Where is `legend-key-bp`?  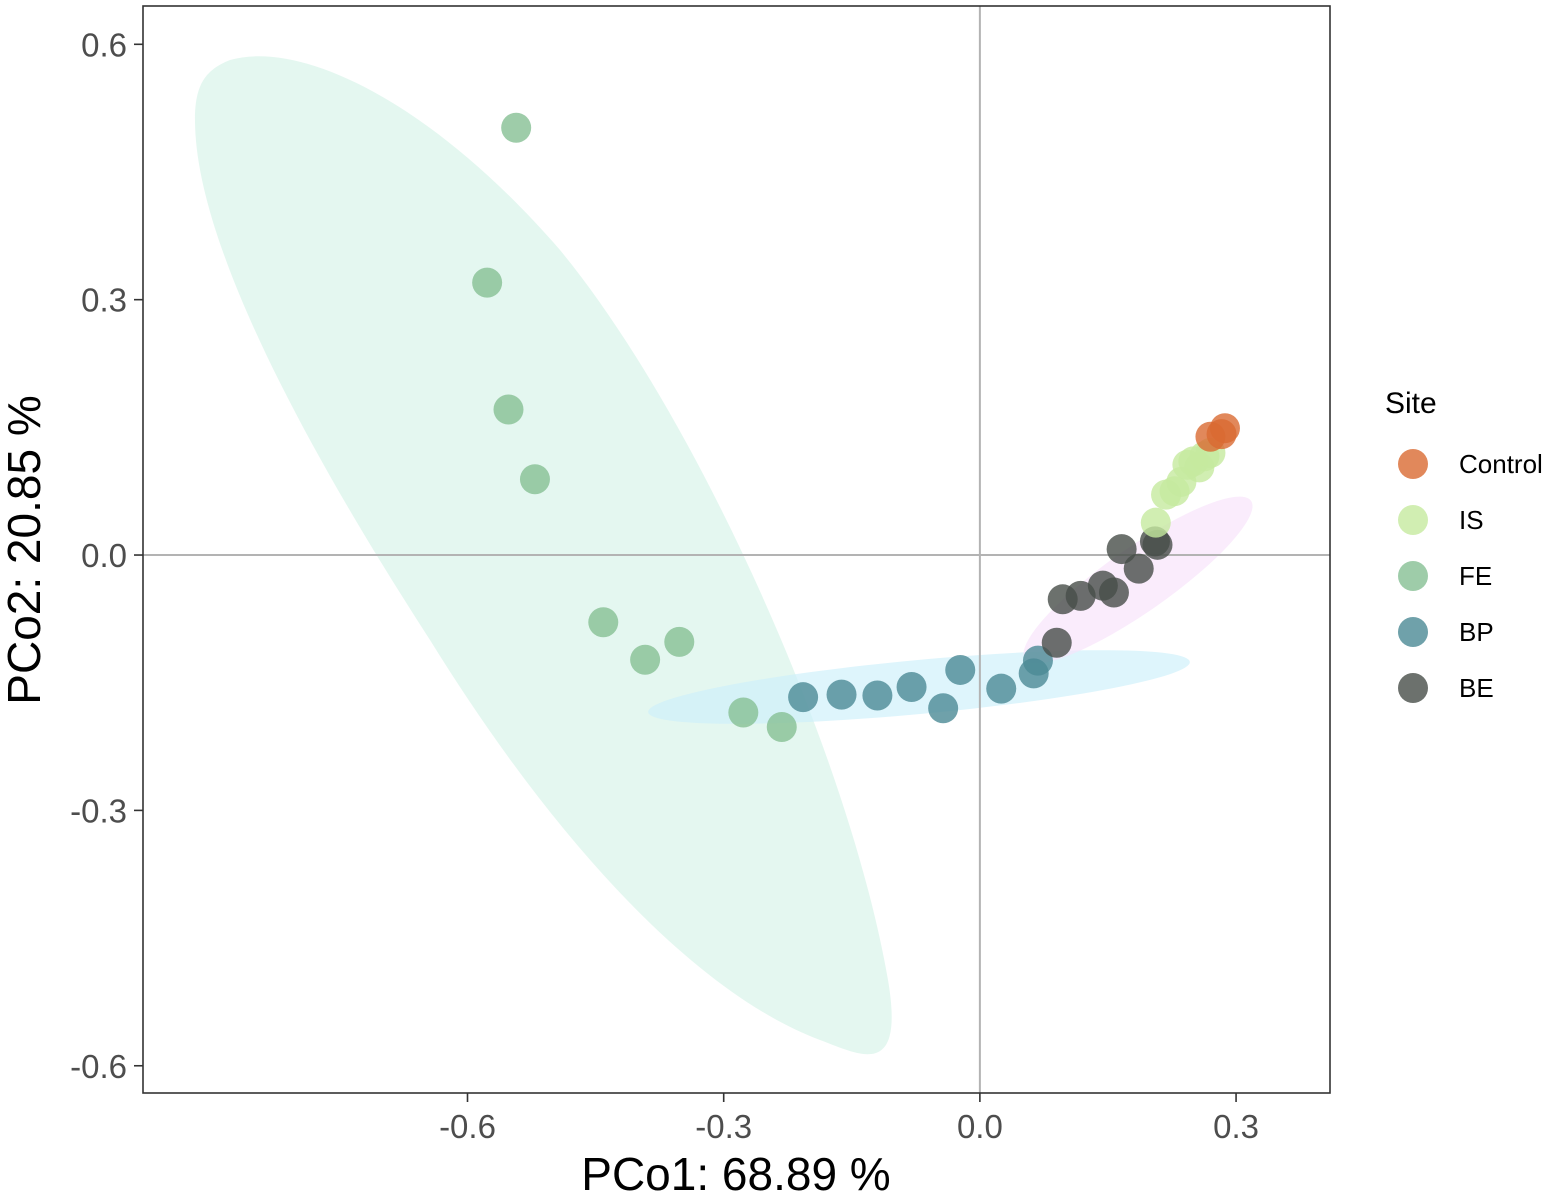 legend-key-bp is located at coordinates (1413, 632).